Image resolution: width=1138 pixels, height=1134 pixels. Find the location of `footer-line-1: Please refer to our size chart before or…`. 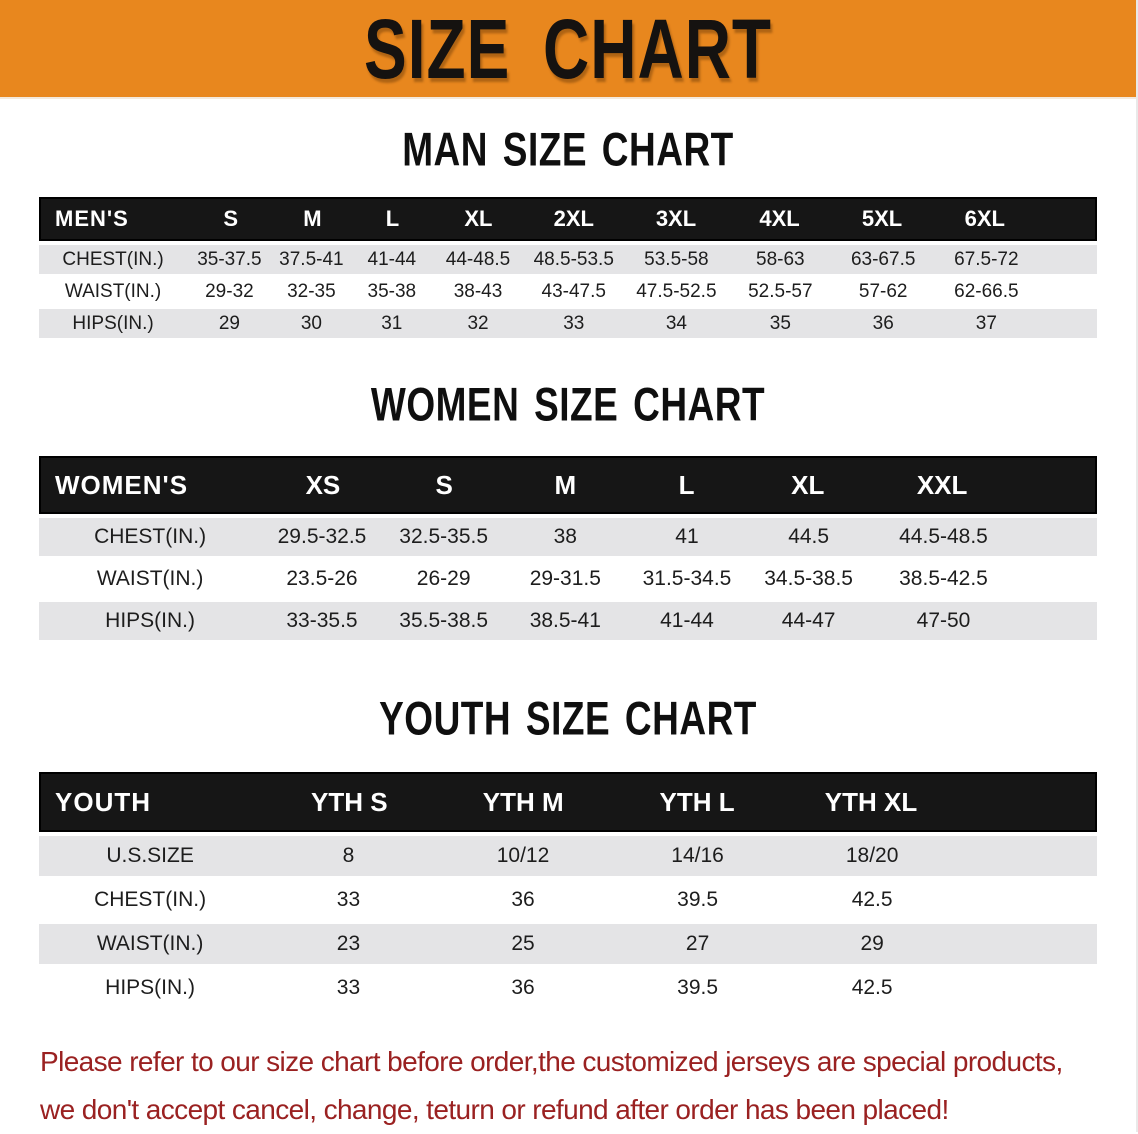

footer-line-1: Please refer to our size chart before or… is located at coordinates (551, 1061).